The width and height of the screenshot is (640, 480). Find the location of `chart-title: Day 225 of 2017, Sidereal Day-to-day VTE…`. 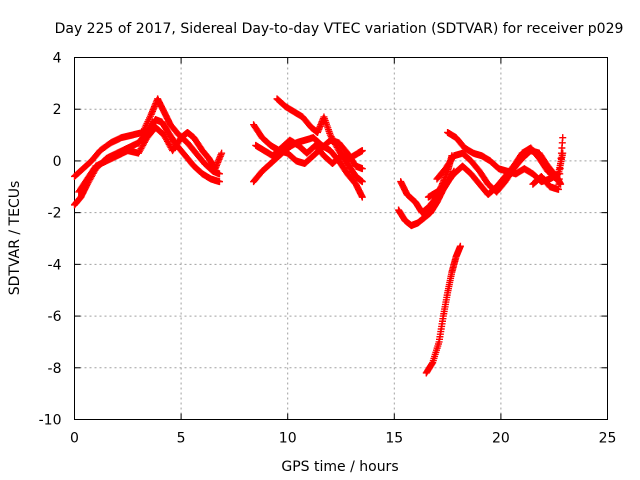

chart-title: Day 225 of 2017, Sidereal Day-to-day VTE… is located at coordinates (339, 29).